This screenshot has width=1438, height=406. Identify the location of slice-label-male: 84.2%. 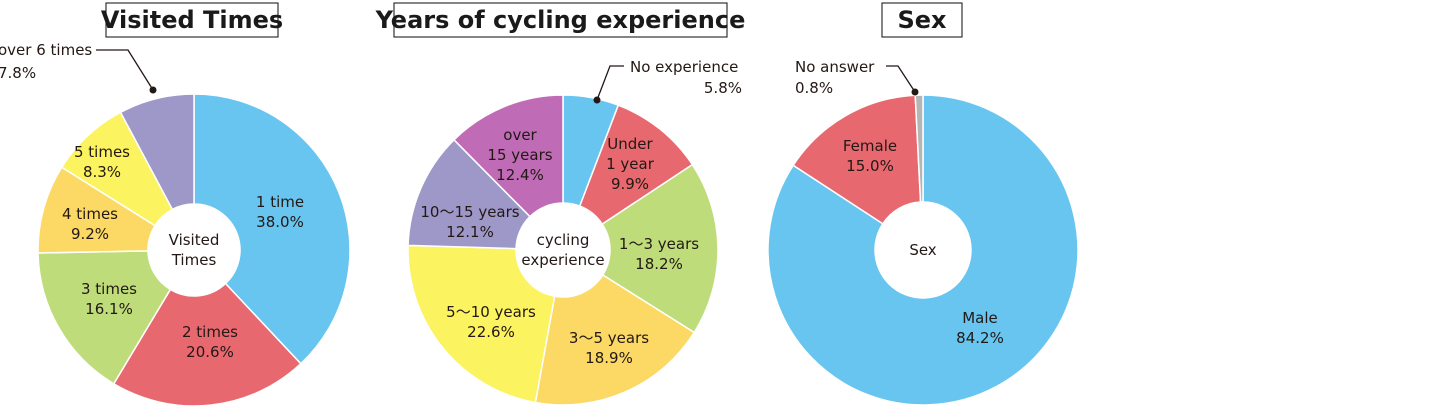
(980, 338).